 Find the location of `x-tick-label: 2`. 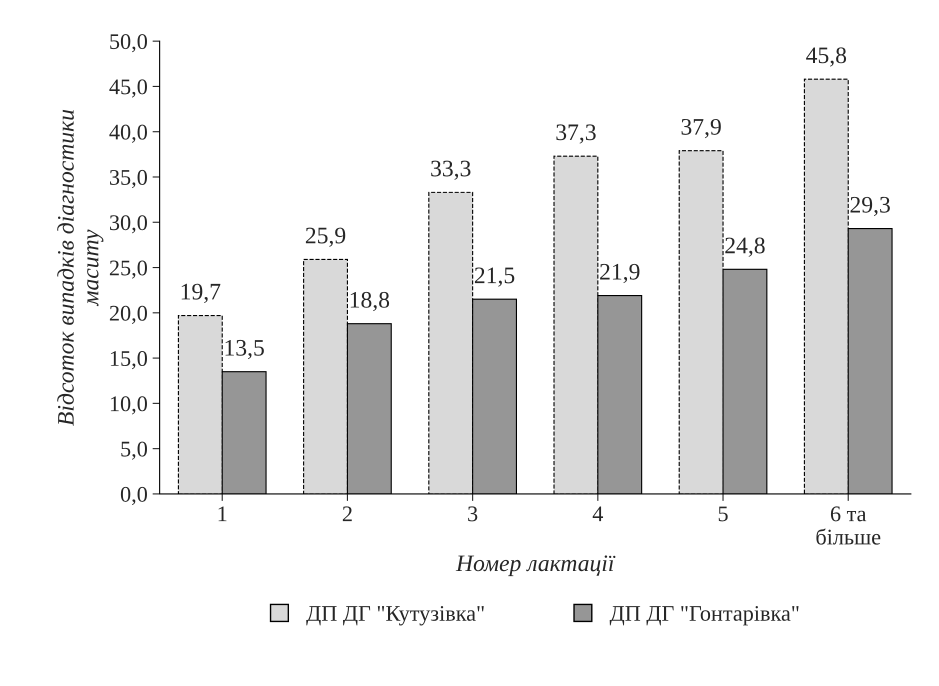

x-tick-label: 2 is located at coordinates (347, 514).